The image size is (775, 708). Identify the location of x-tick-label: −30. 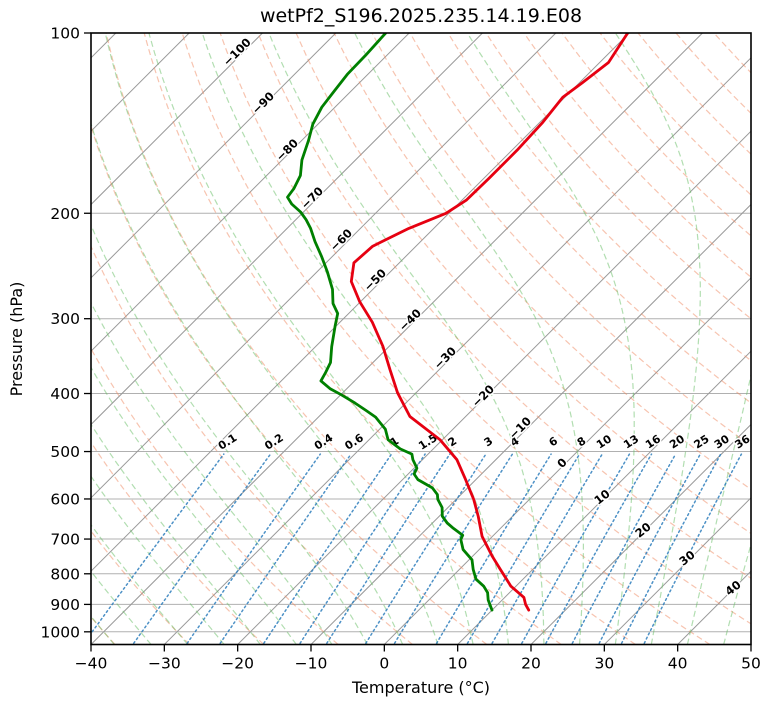
(164, 664).